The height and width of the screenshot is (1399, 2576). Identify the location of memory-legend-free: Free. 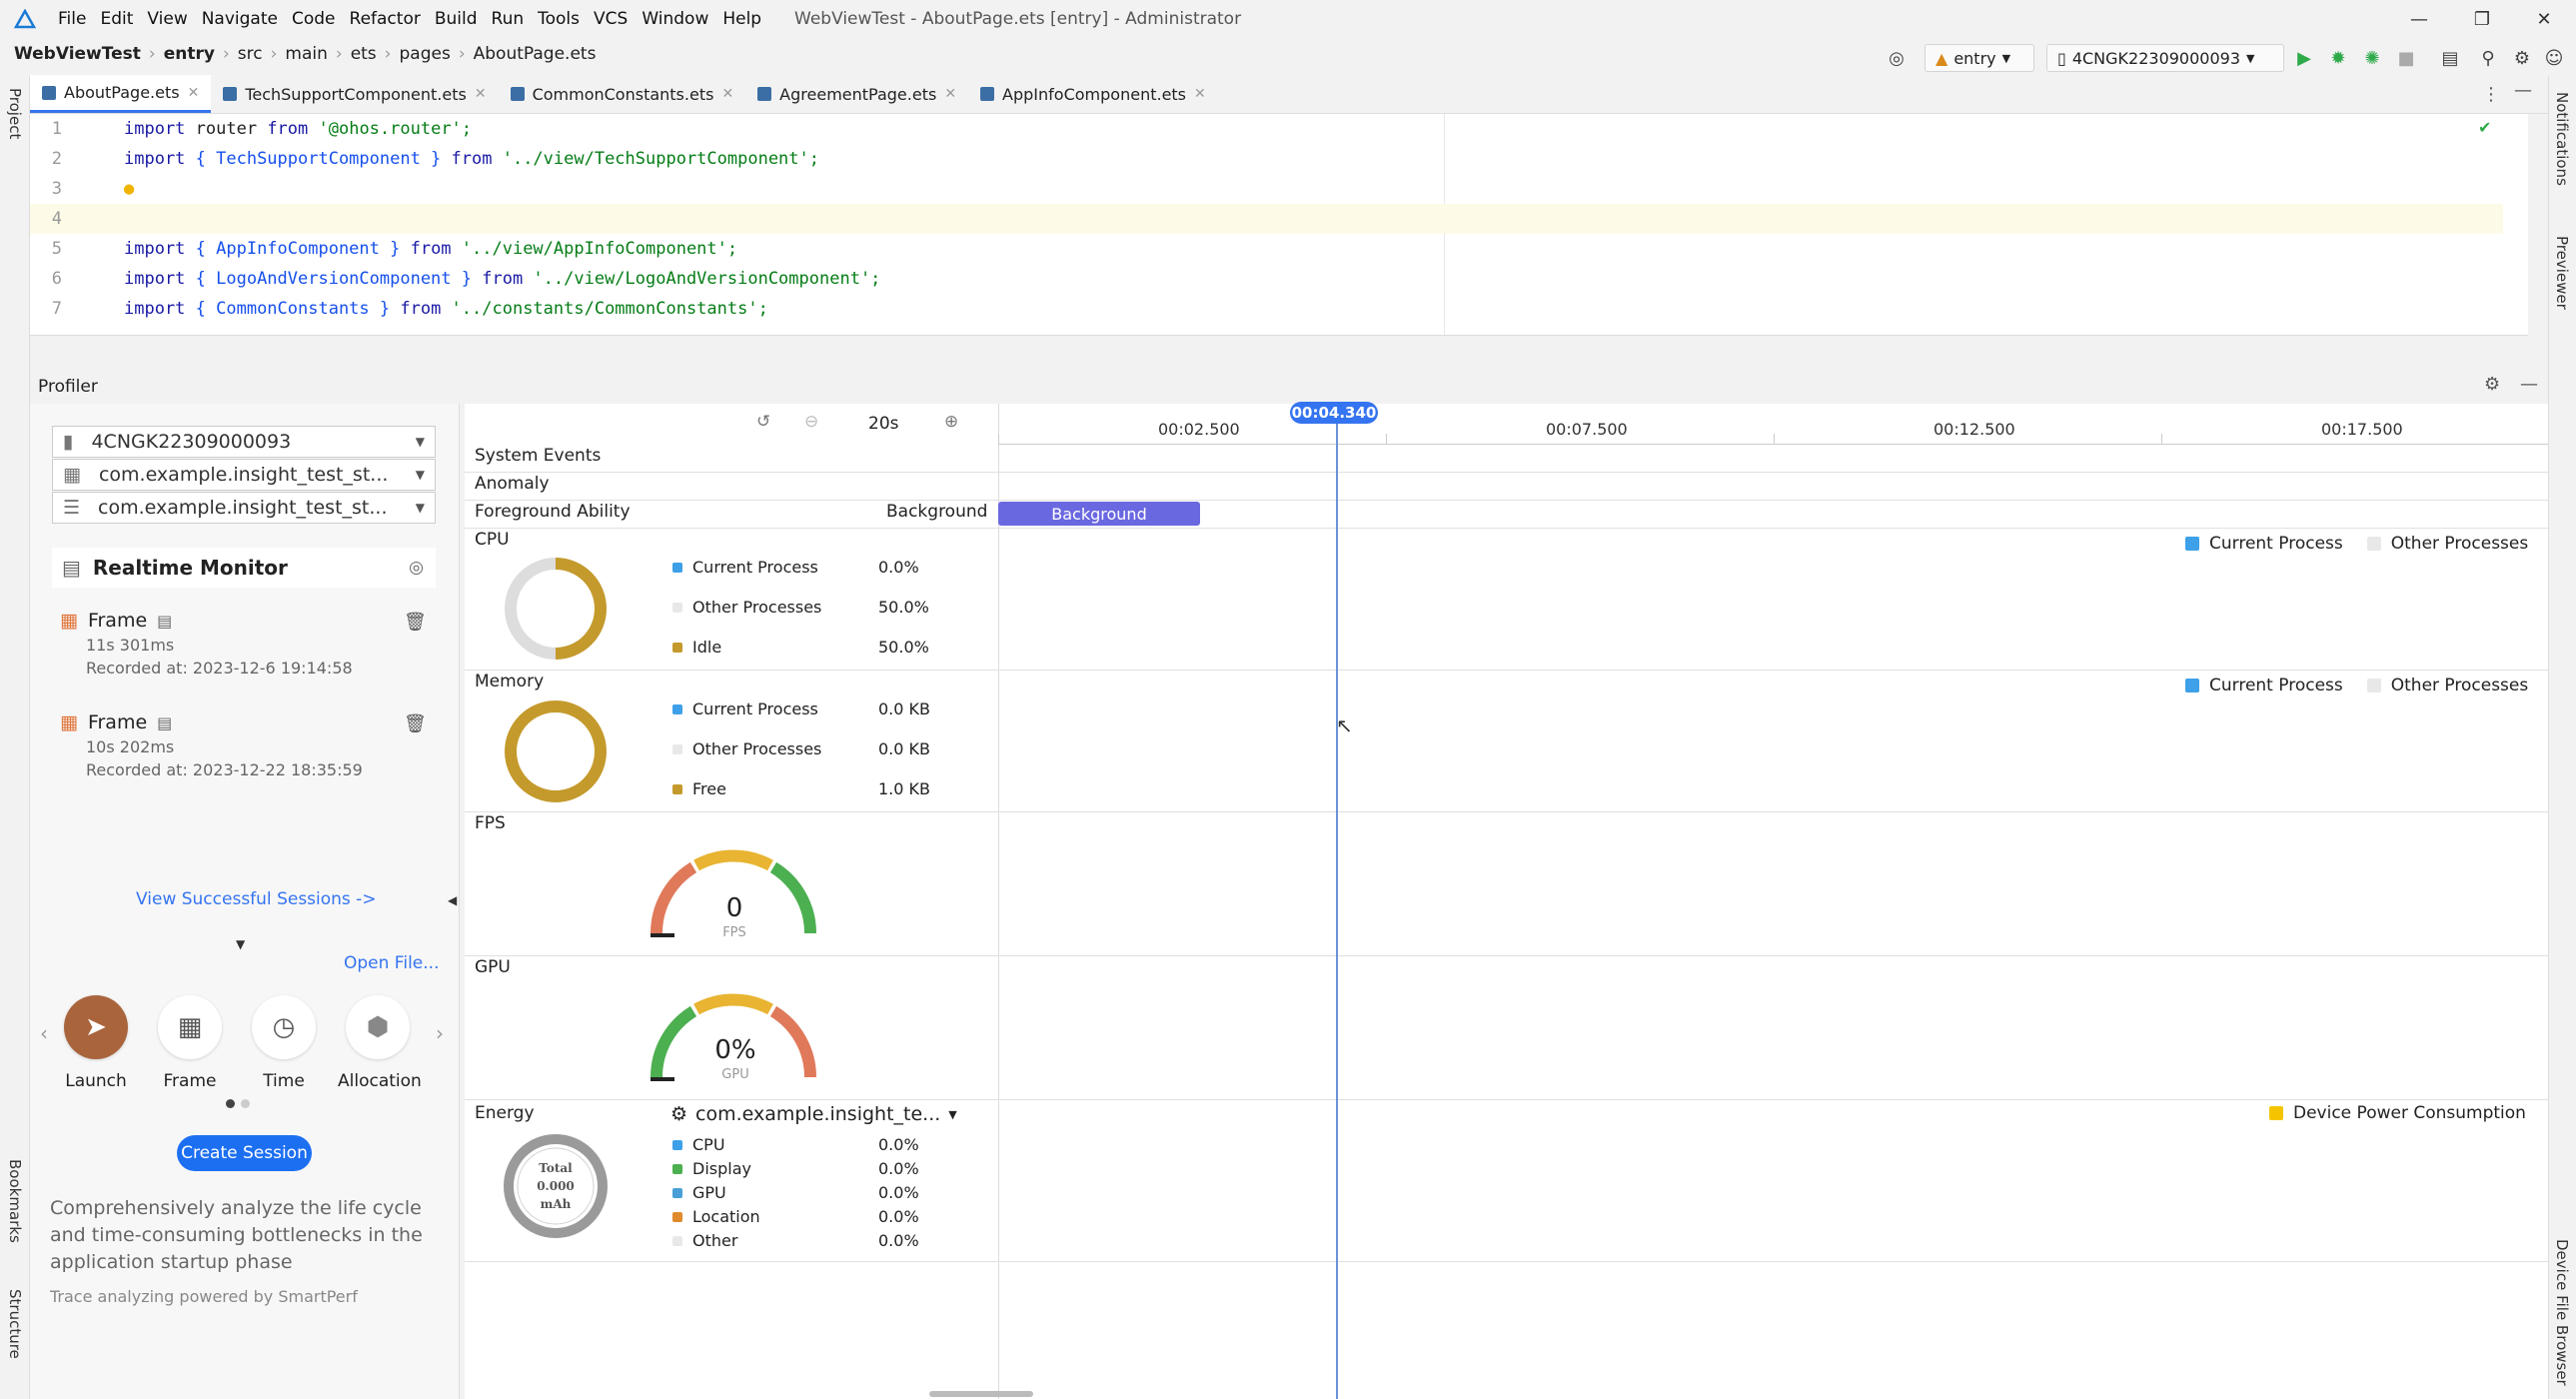
(699, 788).